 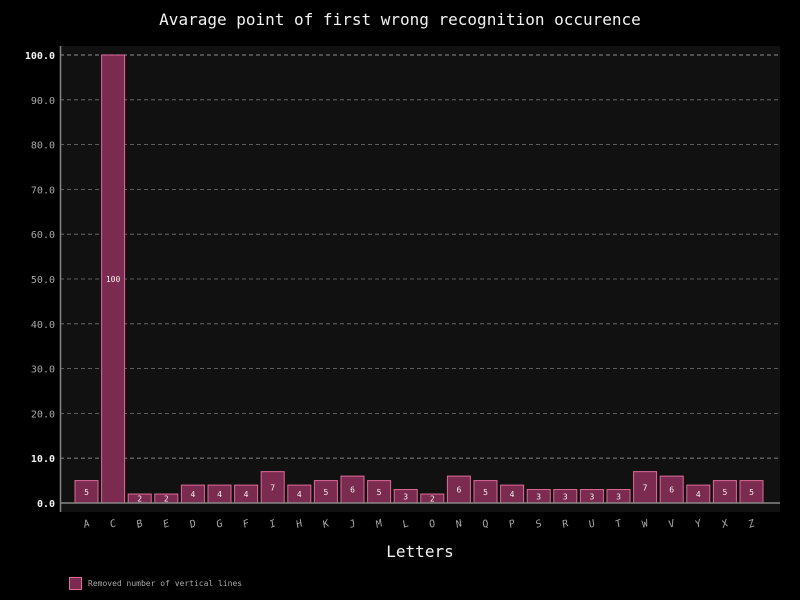 I want to click on x-tick-label: I, so click(x=272, y=524).